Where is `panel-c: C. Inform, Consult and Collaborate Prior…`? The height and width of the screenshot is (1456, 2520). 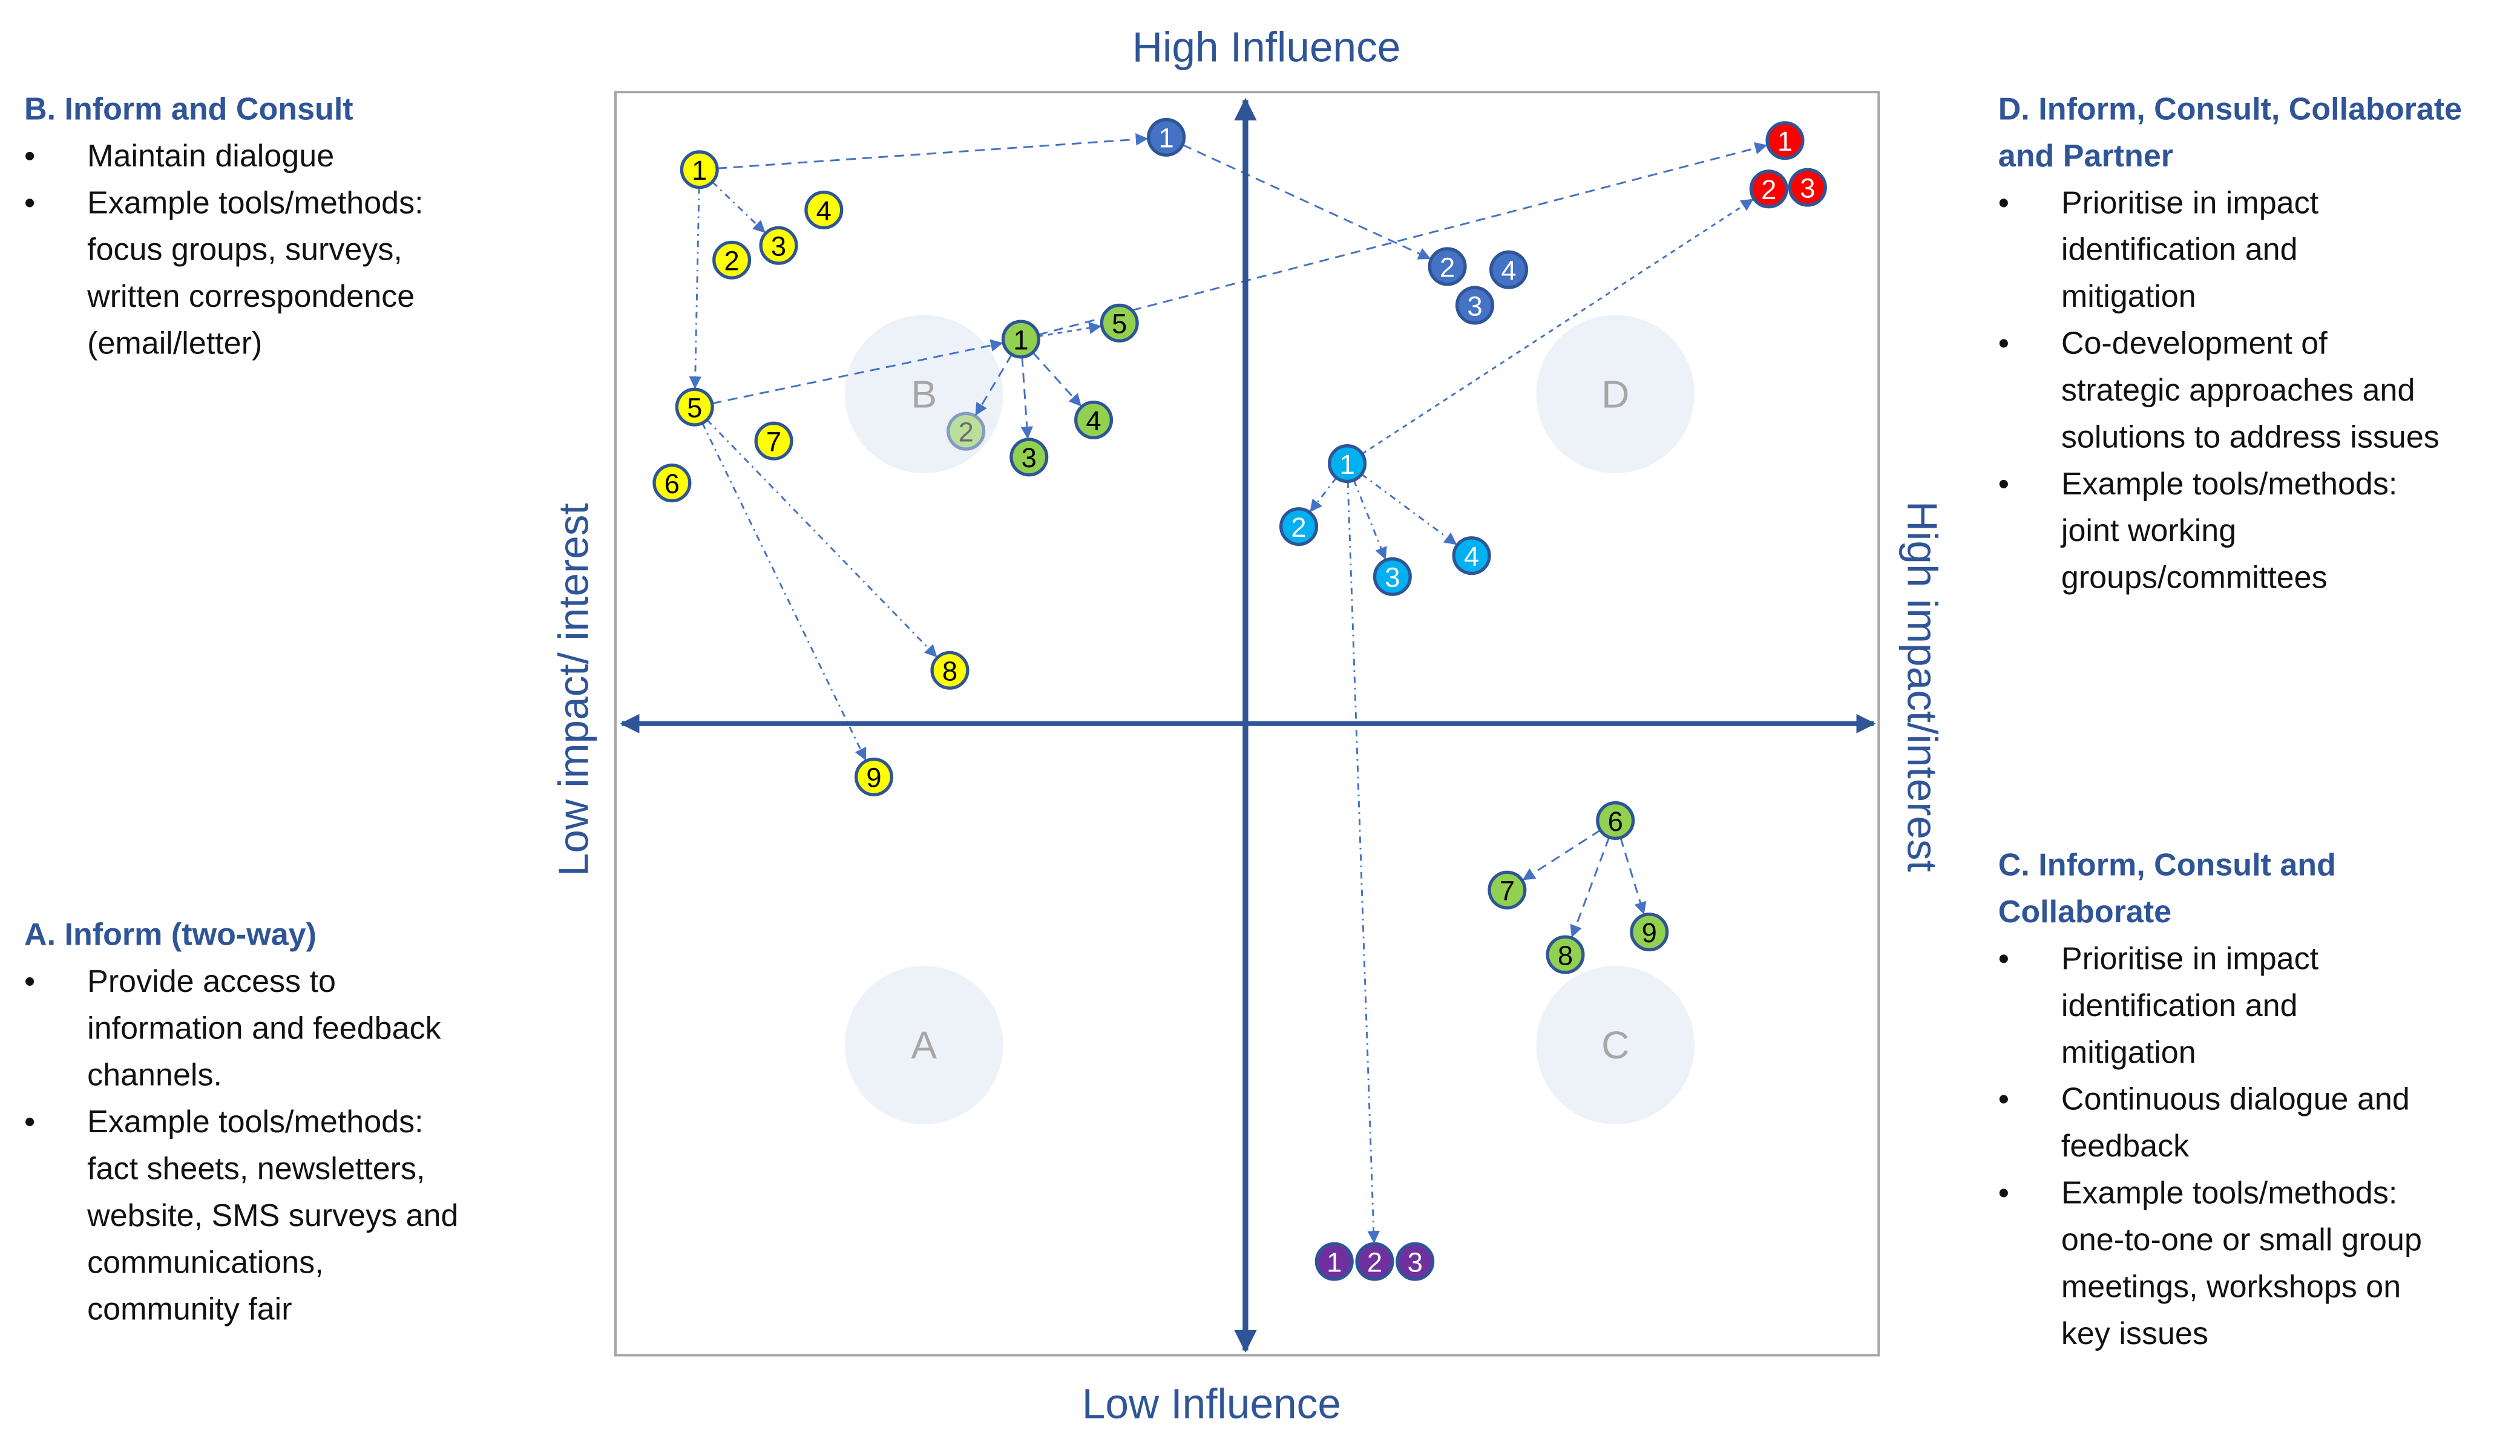
panel-c: C. Inform, Consult and Collaborate Prior… is located at coordinates (2256, 1100).